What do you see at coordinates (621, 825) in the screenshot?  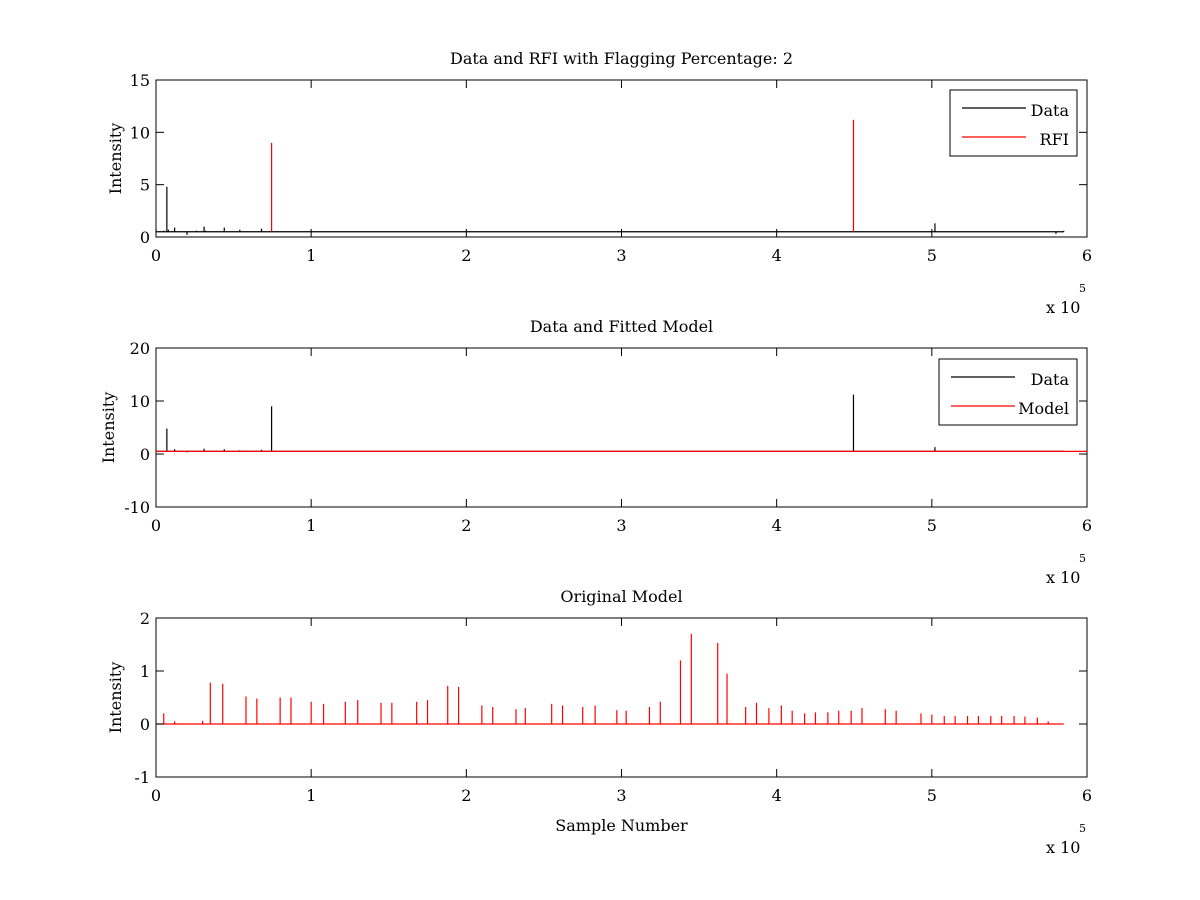 I see `x-axis-label: Sample Number` at bounding box center [621, 825].